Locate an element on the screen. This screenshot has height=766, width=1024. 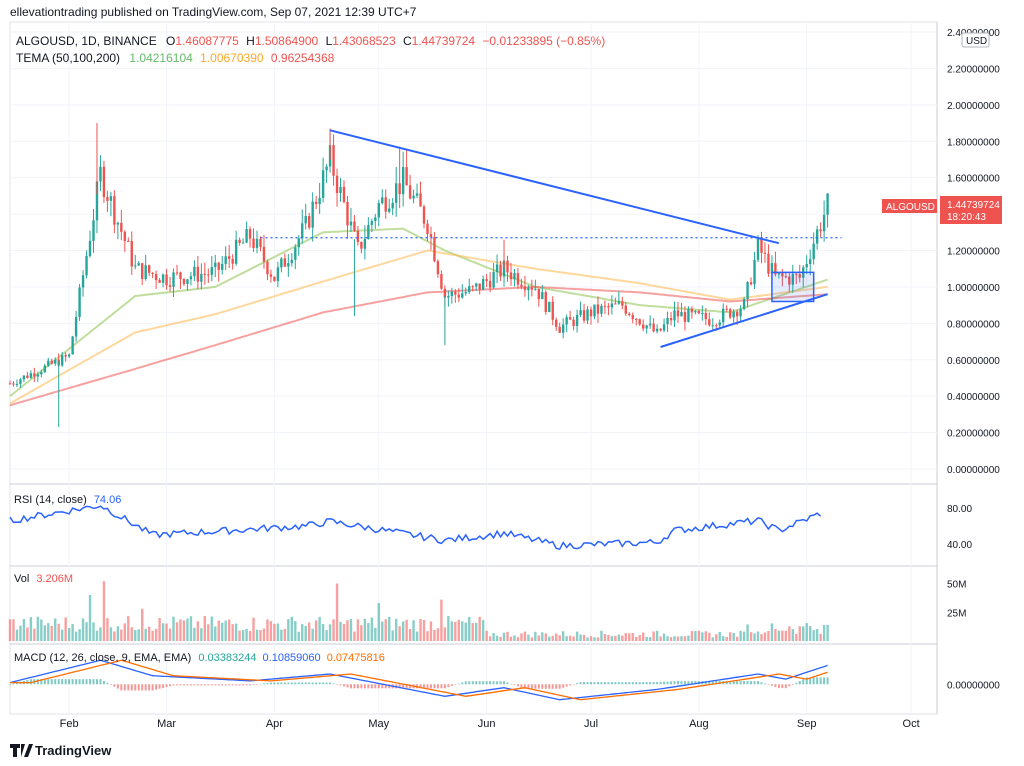
consolidation-box is located at coordinates (793, 287).